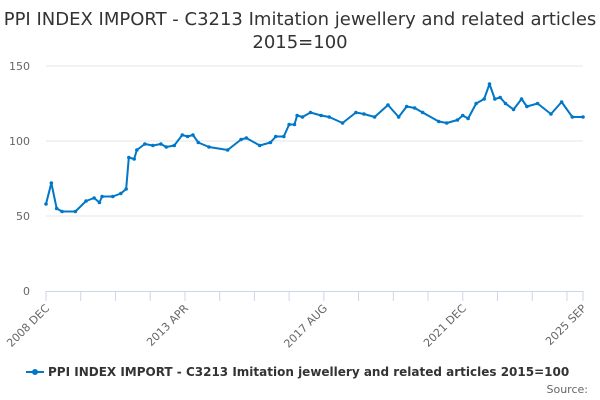 The width and height of the screenshot is (600, 400). Describe the element at coordinates (567, 389) in the screenshot. I see `source-label: Source:` at that location.